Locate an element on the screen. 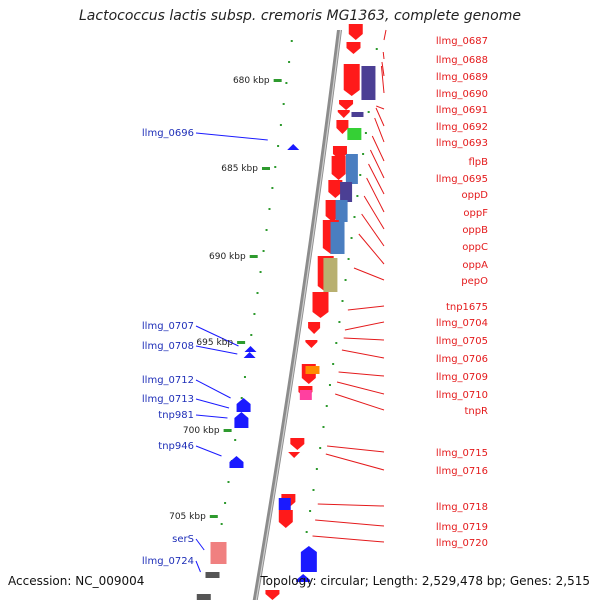 Image resolution: width=600 pixels, height=600 pixels. gene-label-oppb: oppB is located at coordinates (475, 230).